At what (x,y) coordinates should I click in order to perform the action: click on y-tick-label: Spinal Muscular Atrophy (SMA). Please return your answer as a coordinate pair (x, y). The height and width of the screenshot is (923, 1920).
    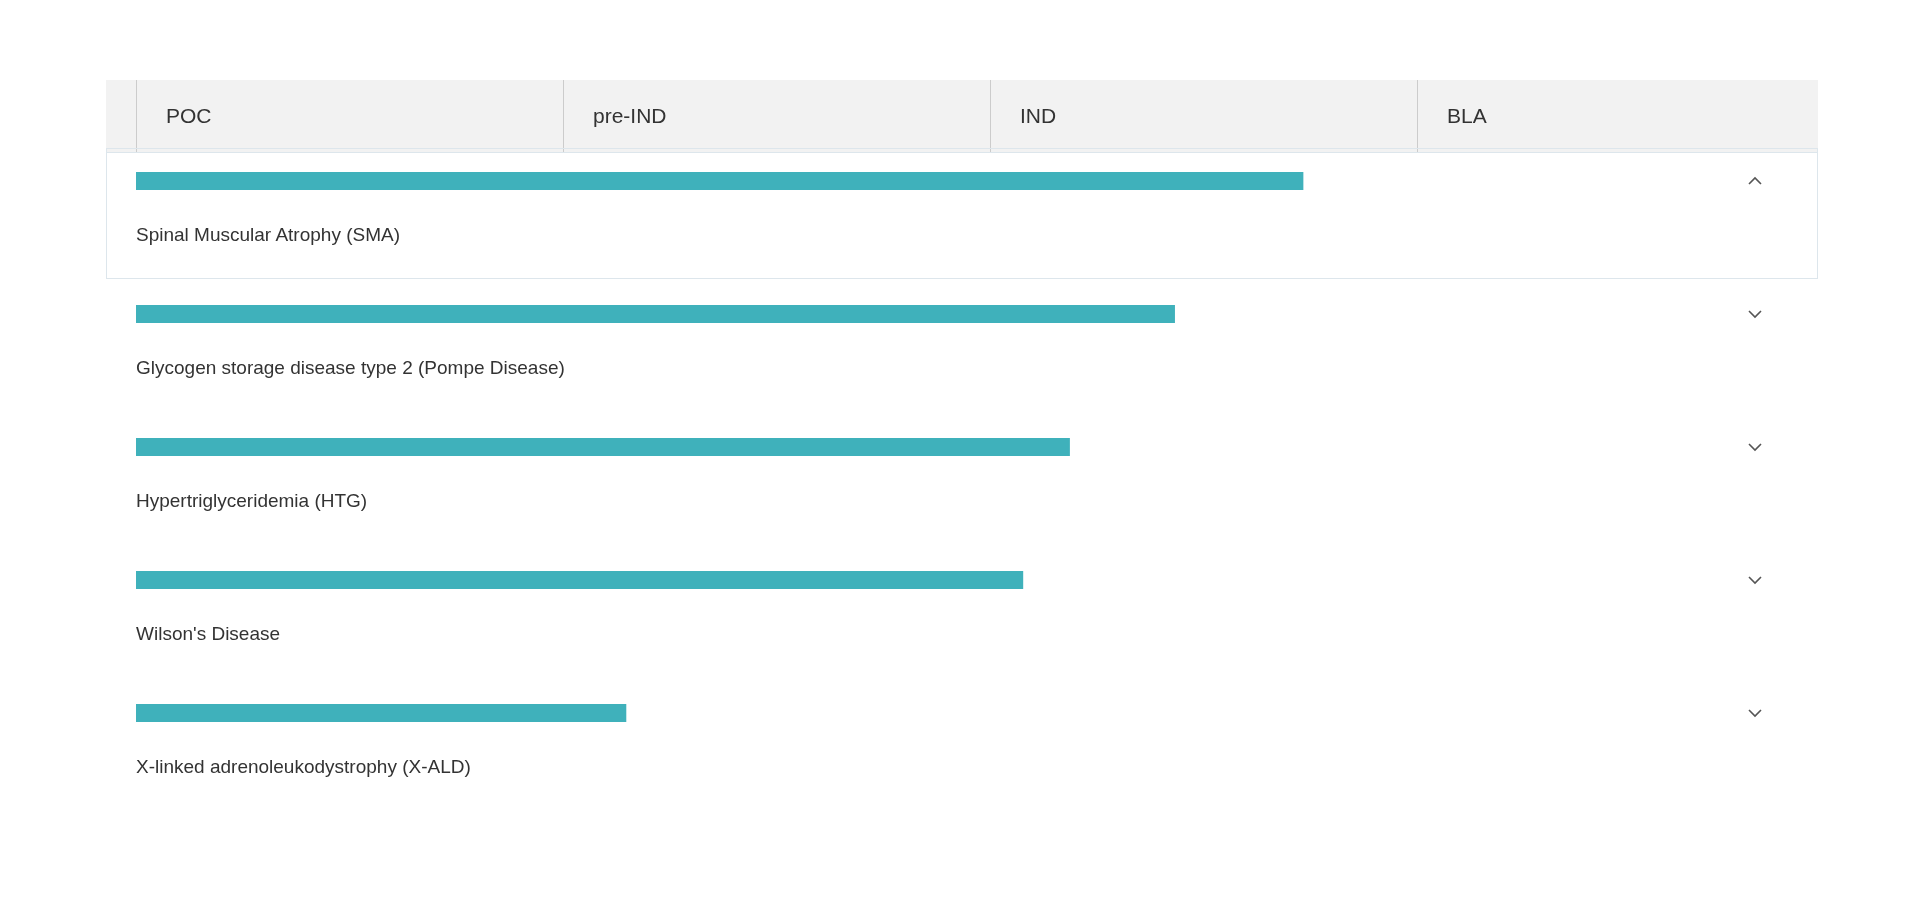
    Looking at the image, I should click on (268, 234).